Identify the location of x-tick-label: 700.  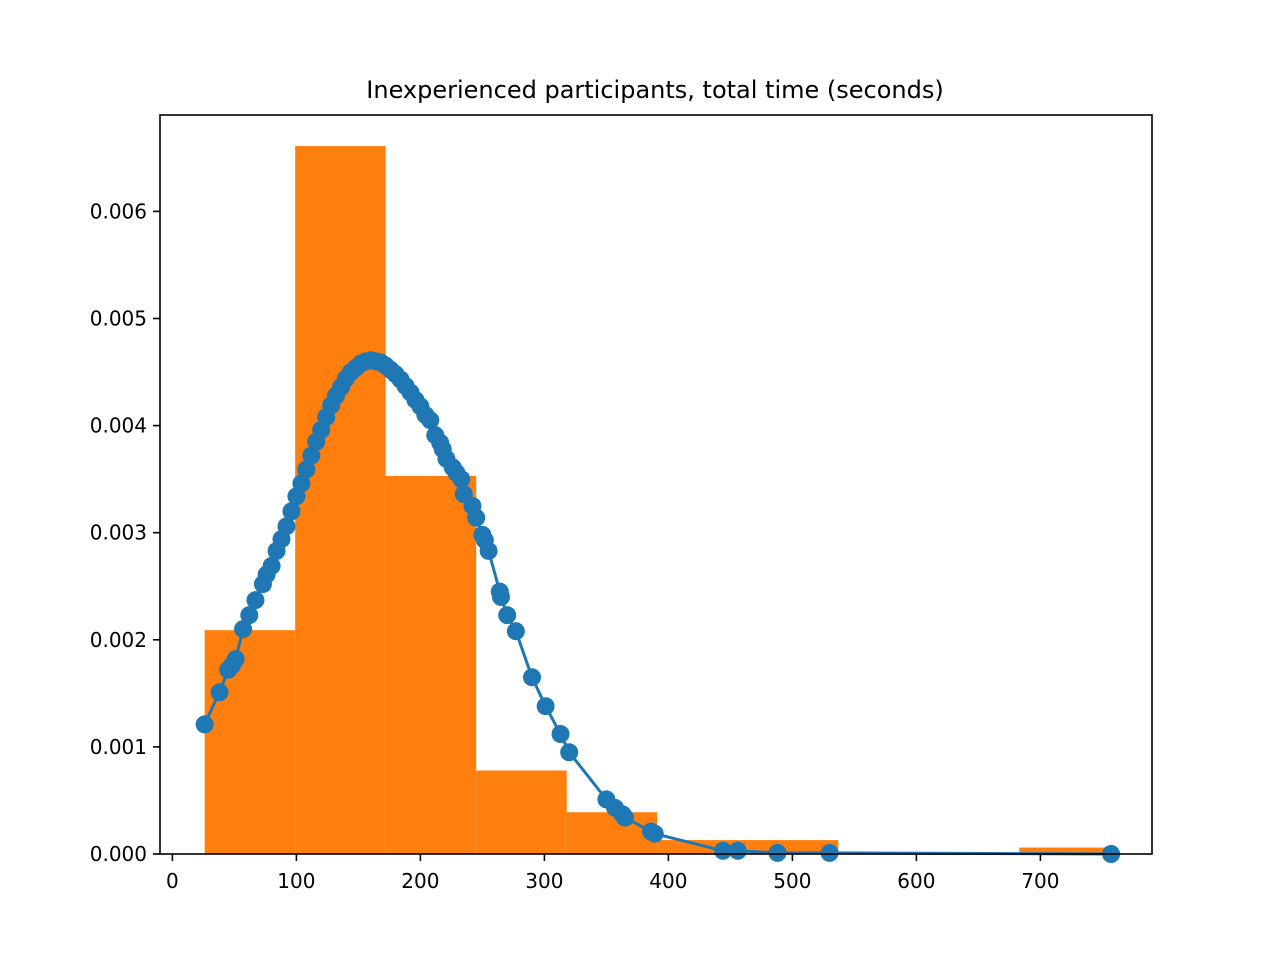
(1040, 881).